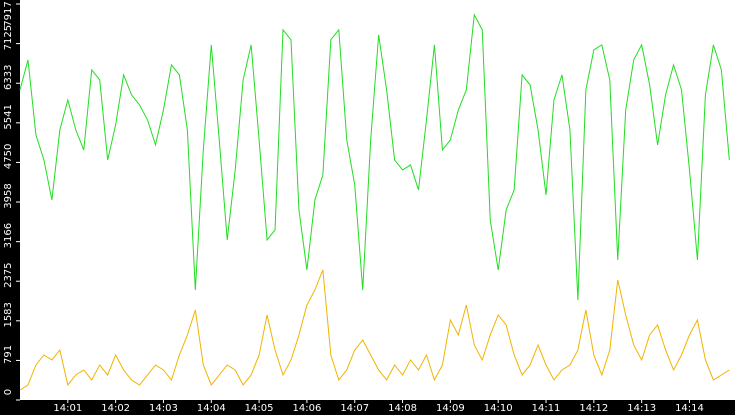 This screenshot has width=735, height=415. I want to click on x-tick-label: 14:03, so click(163, 408).